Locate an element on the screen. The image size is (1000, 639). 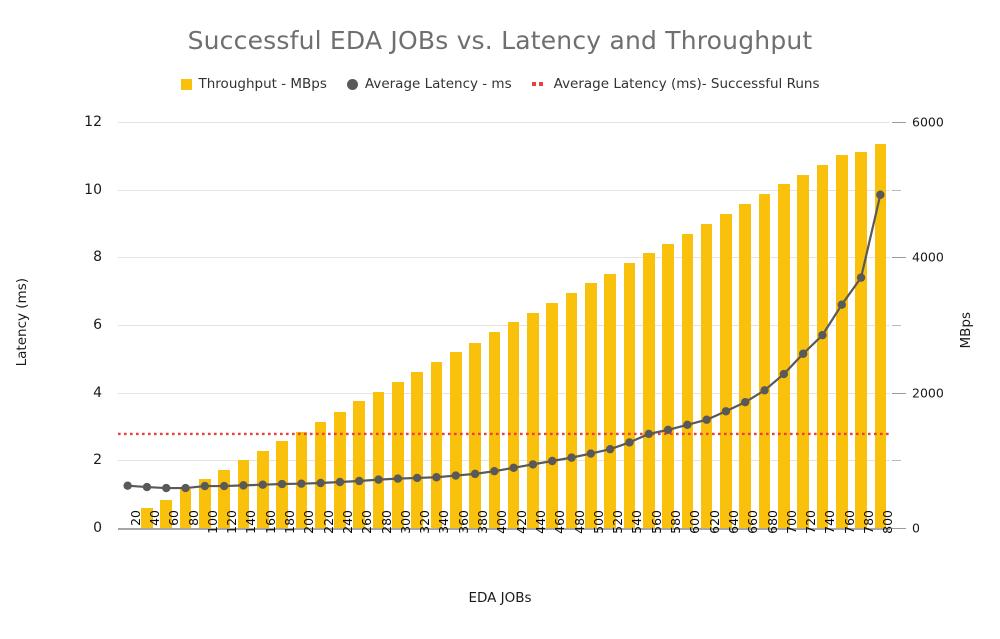
x-axis-tick-40: 40 is located at coordinates (154, 518).